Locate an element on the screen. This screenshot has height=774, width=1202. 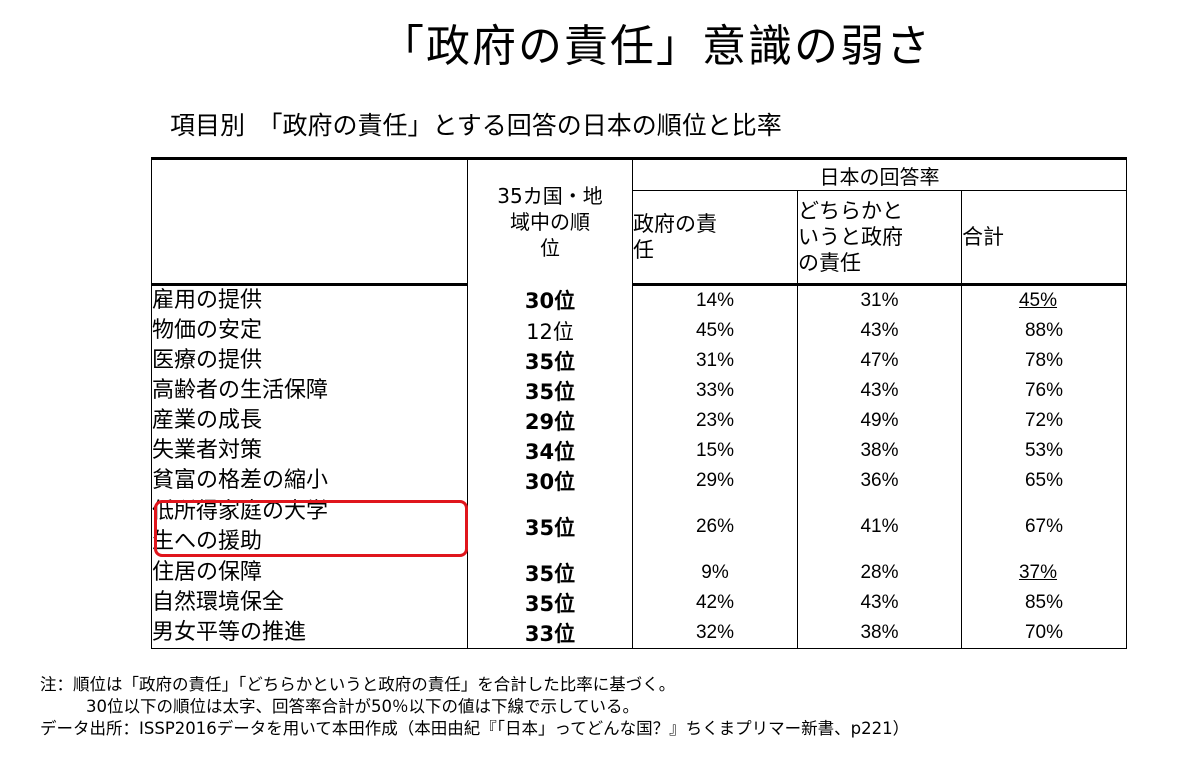
footnote-2: 30位以下の順位は太字、回答率合計が50％以下の値は下線で示している。 is located at coordinates (362, 706).